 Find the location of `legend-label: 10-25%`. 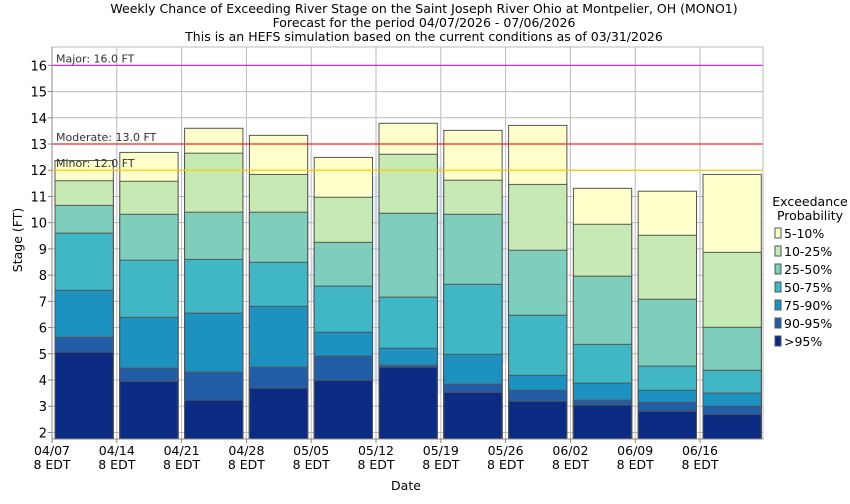

legend-label: 10-25% is located at coordinates (808, 251).